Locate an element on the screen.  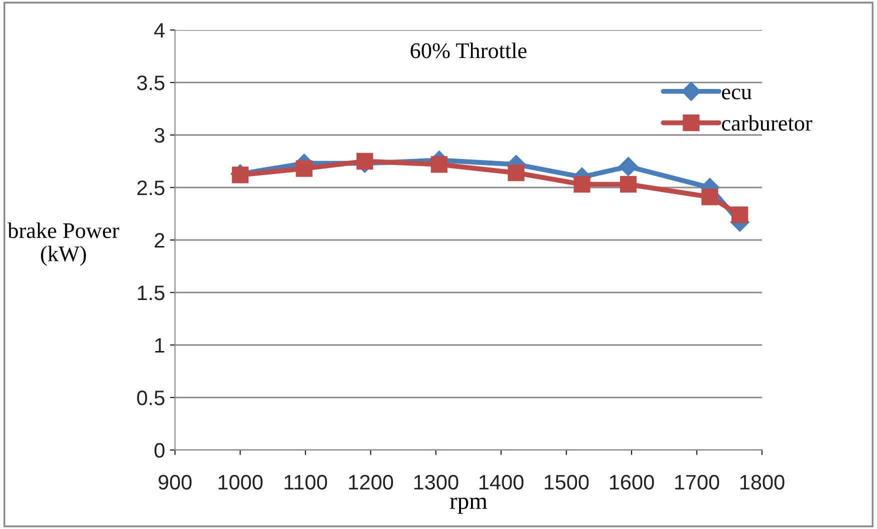
x-tick-label: 1800 is located at coordinates (762, 482).